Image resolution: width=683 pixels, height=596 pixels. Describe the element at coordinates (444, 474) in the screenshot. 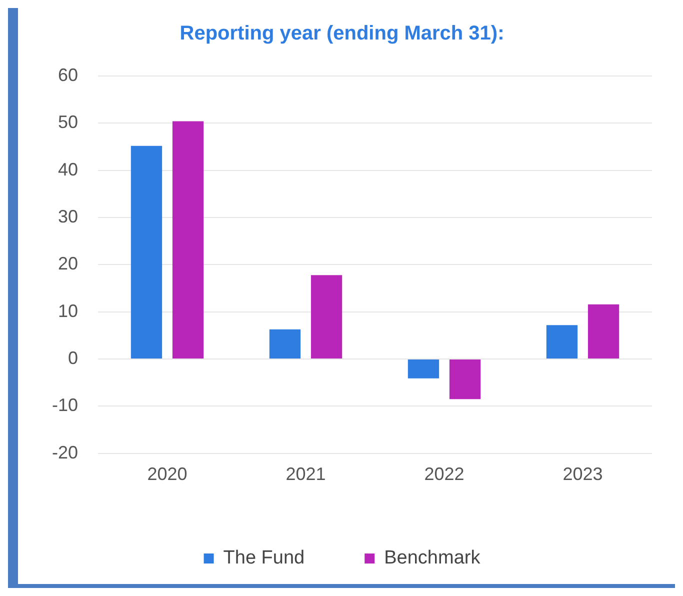

I see `x-tick-label: 2022` at that location.